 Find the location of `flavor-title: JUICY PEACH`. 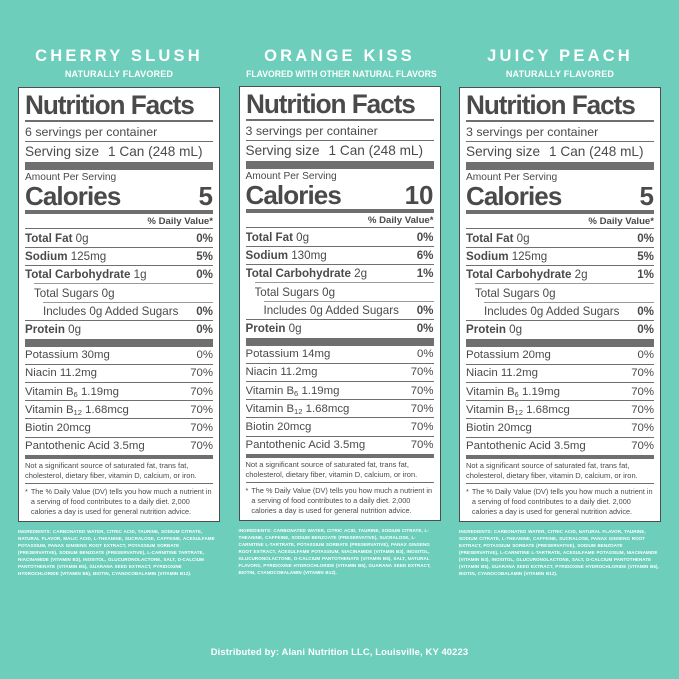

flavor-title: JUICY PEACH is located at coordinates (560, 56).